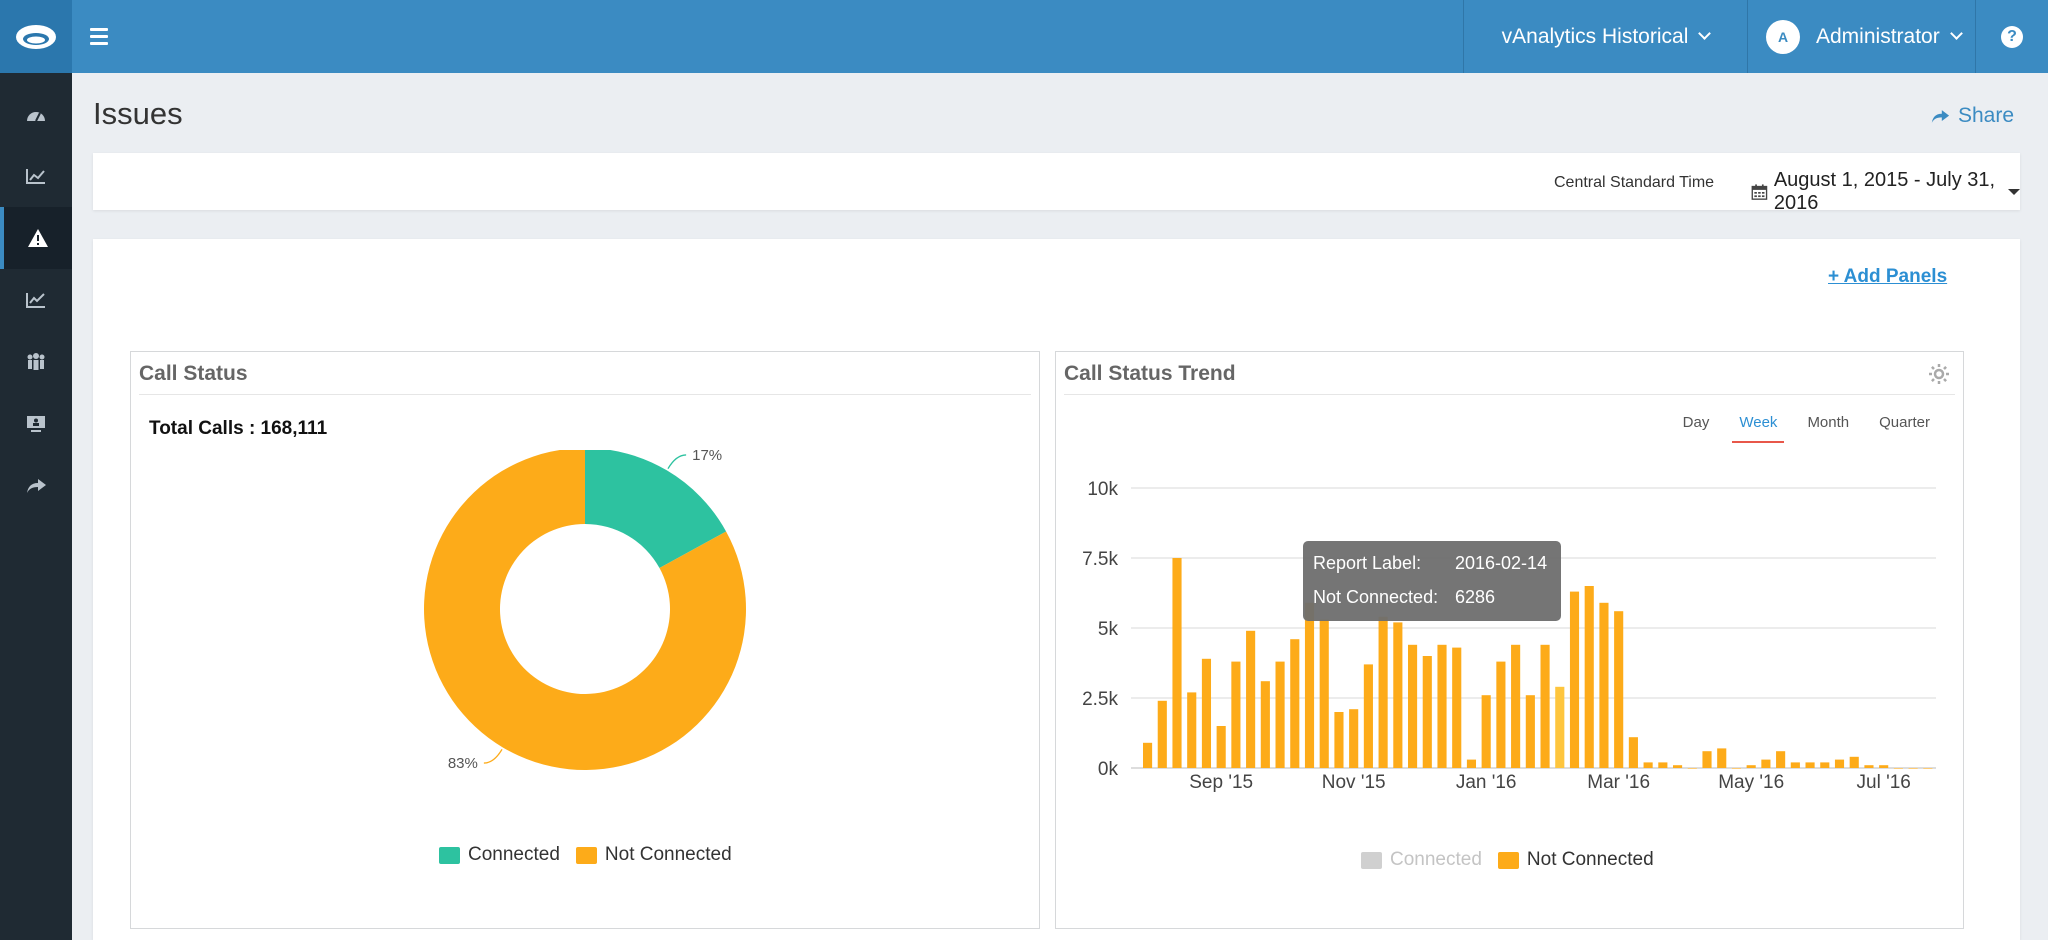 The height and width of the screenshot is (940, 2048). What do you see at coordinates (1888, 276) in the screenshot?
I see `add-panels-link: + Add Panels` at bounding box center [1888, 276].